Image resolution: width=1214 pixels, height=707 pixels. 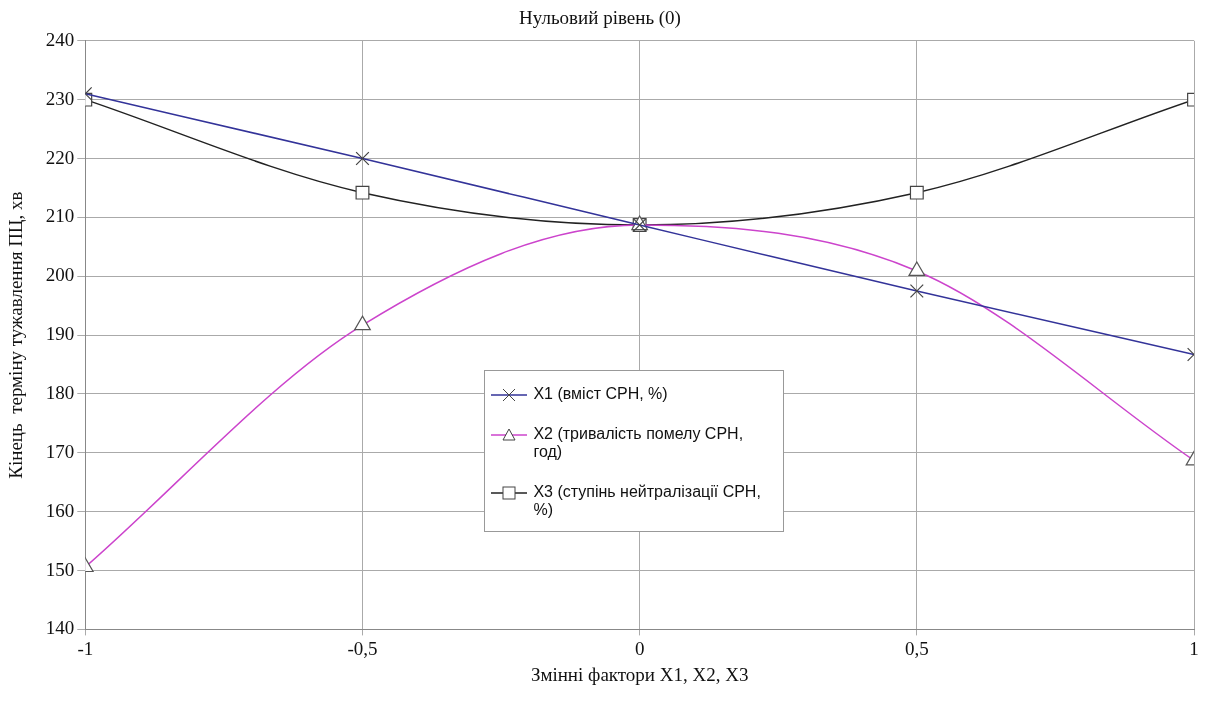 What do you see at coordinates (60, 39) in the screenshot?
I see `y-tick-label: 240` at bounding box center [60, 39].